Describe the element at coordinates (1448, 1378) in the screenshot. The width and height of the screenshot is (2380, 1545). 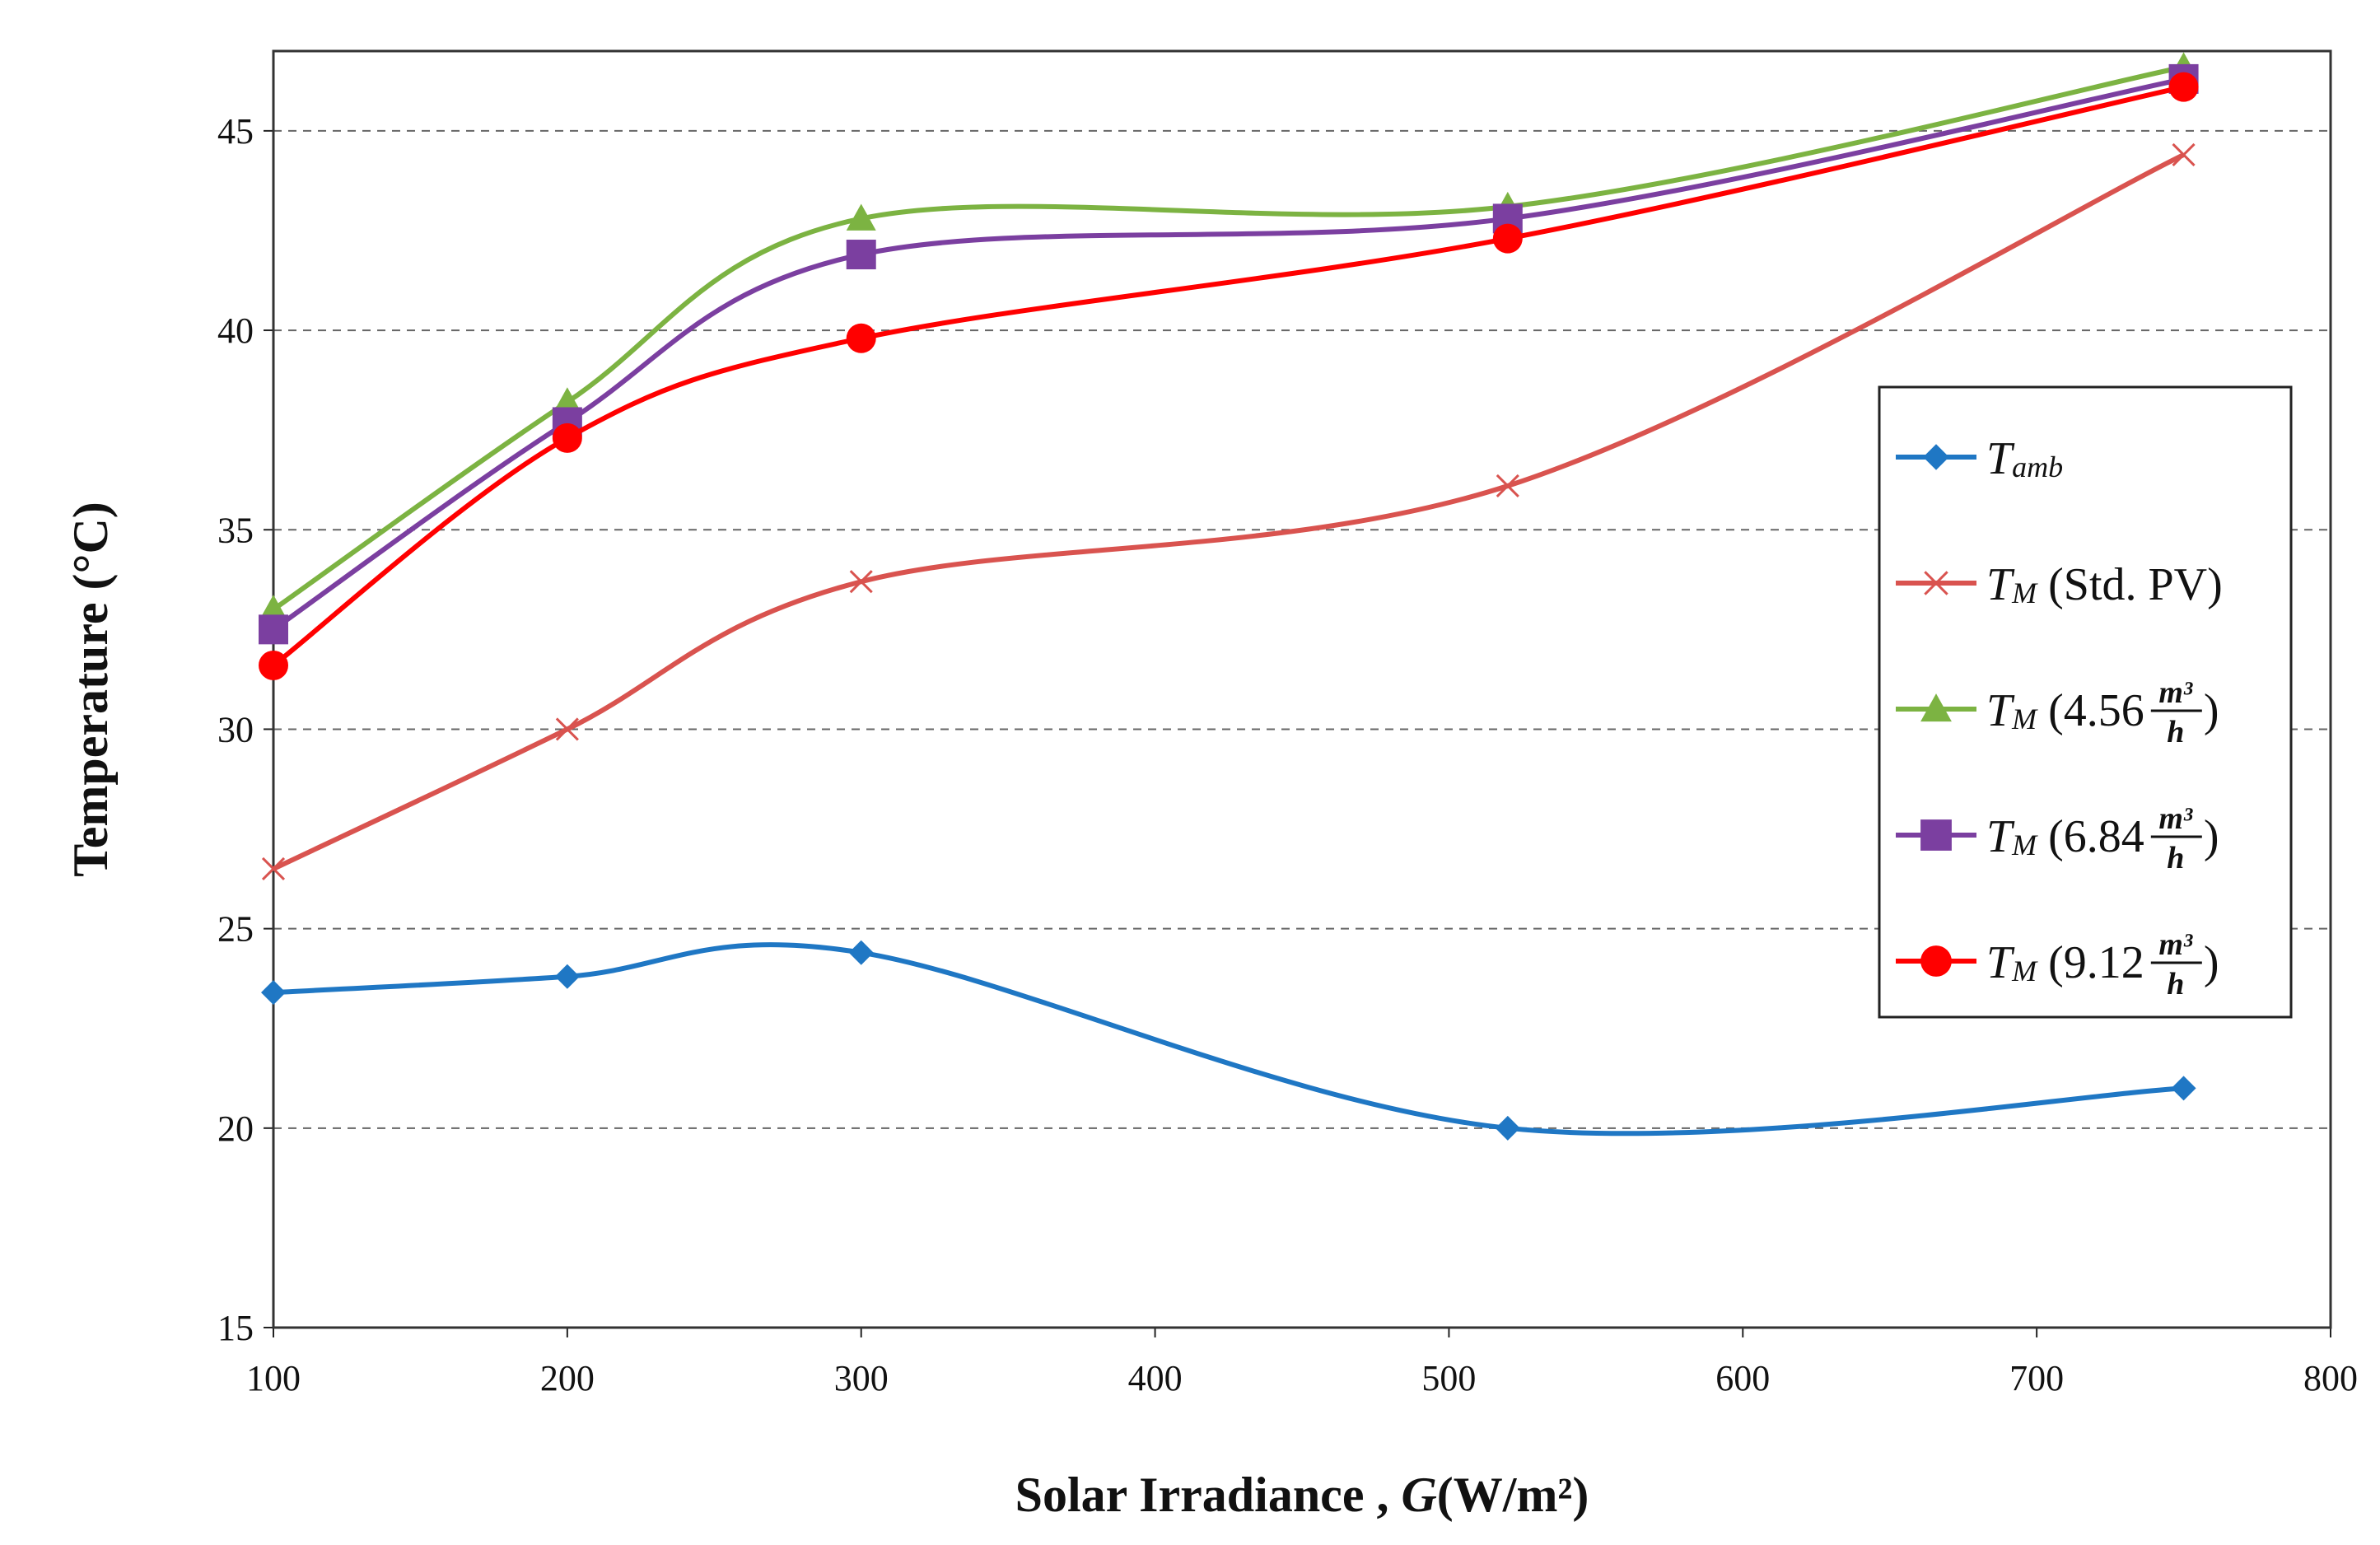
I see `x-tick-label-500: 500` at that location.